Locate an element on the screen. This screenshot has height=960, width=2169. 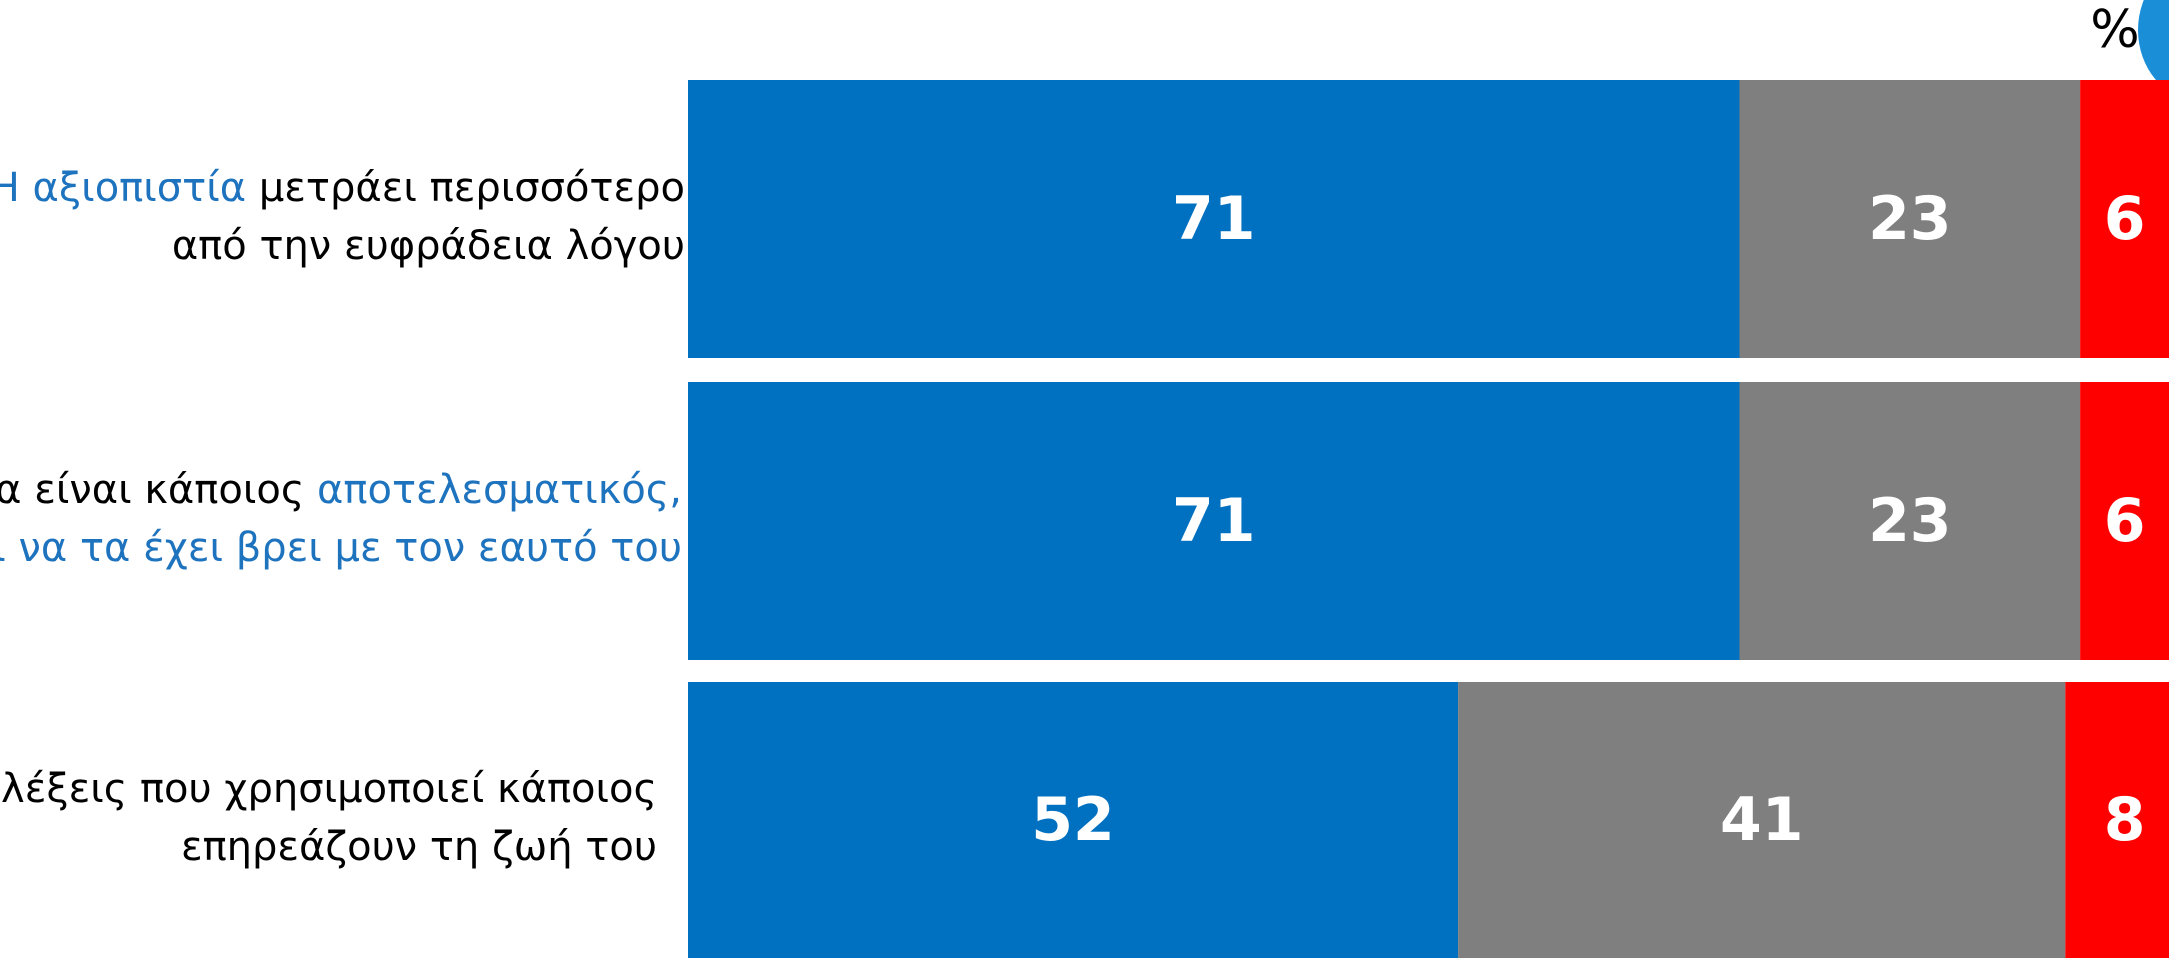
data-label-row3-series3: 8 is located at coordinates (2125, 820).